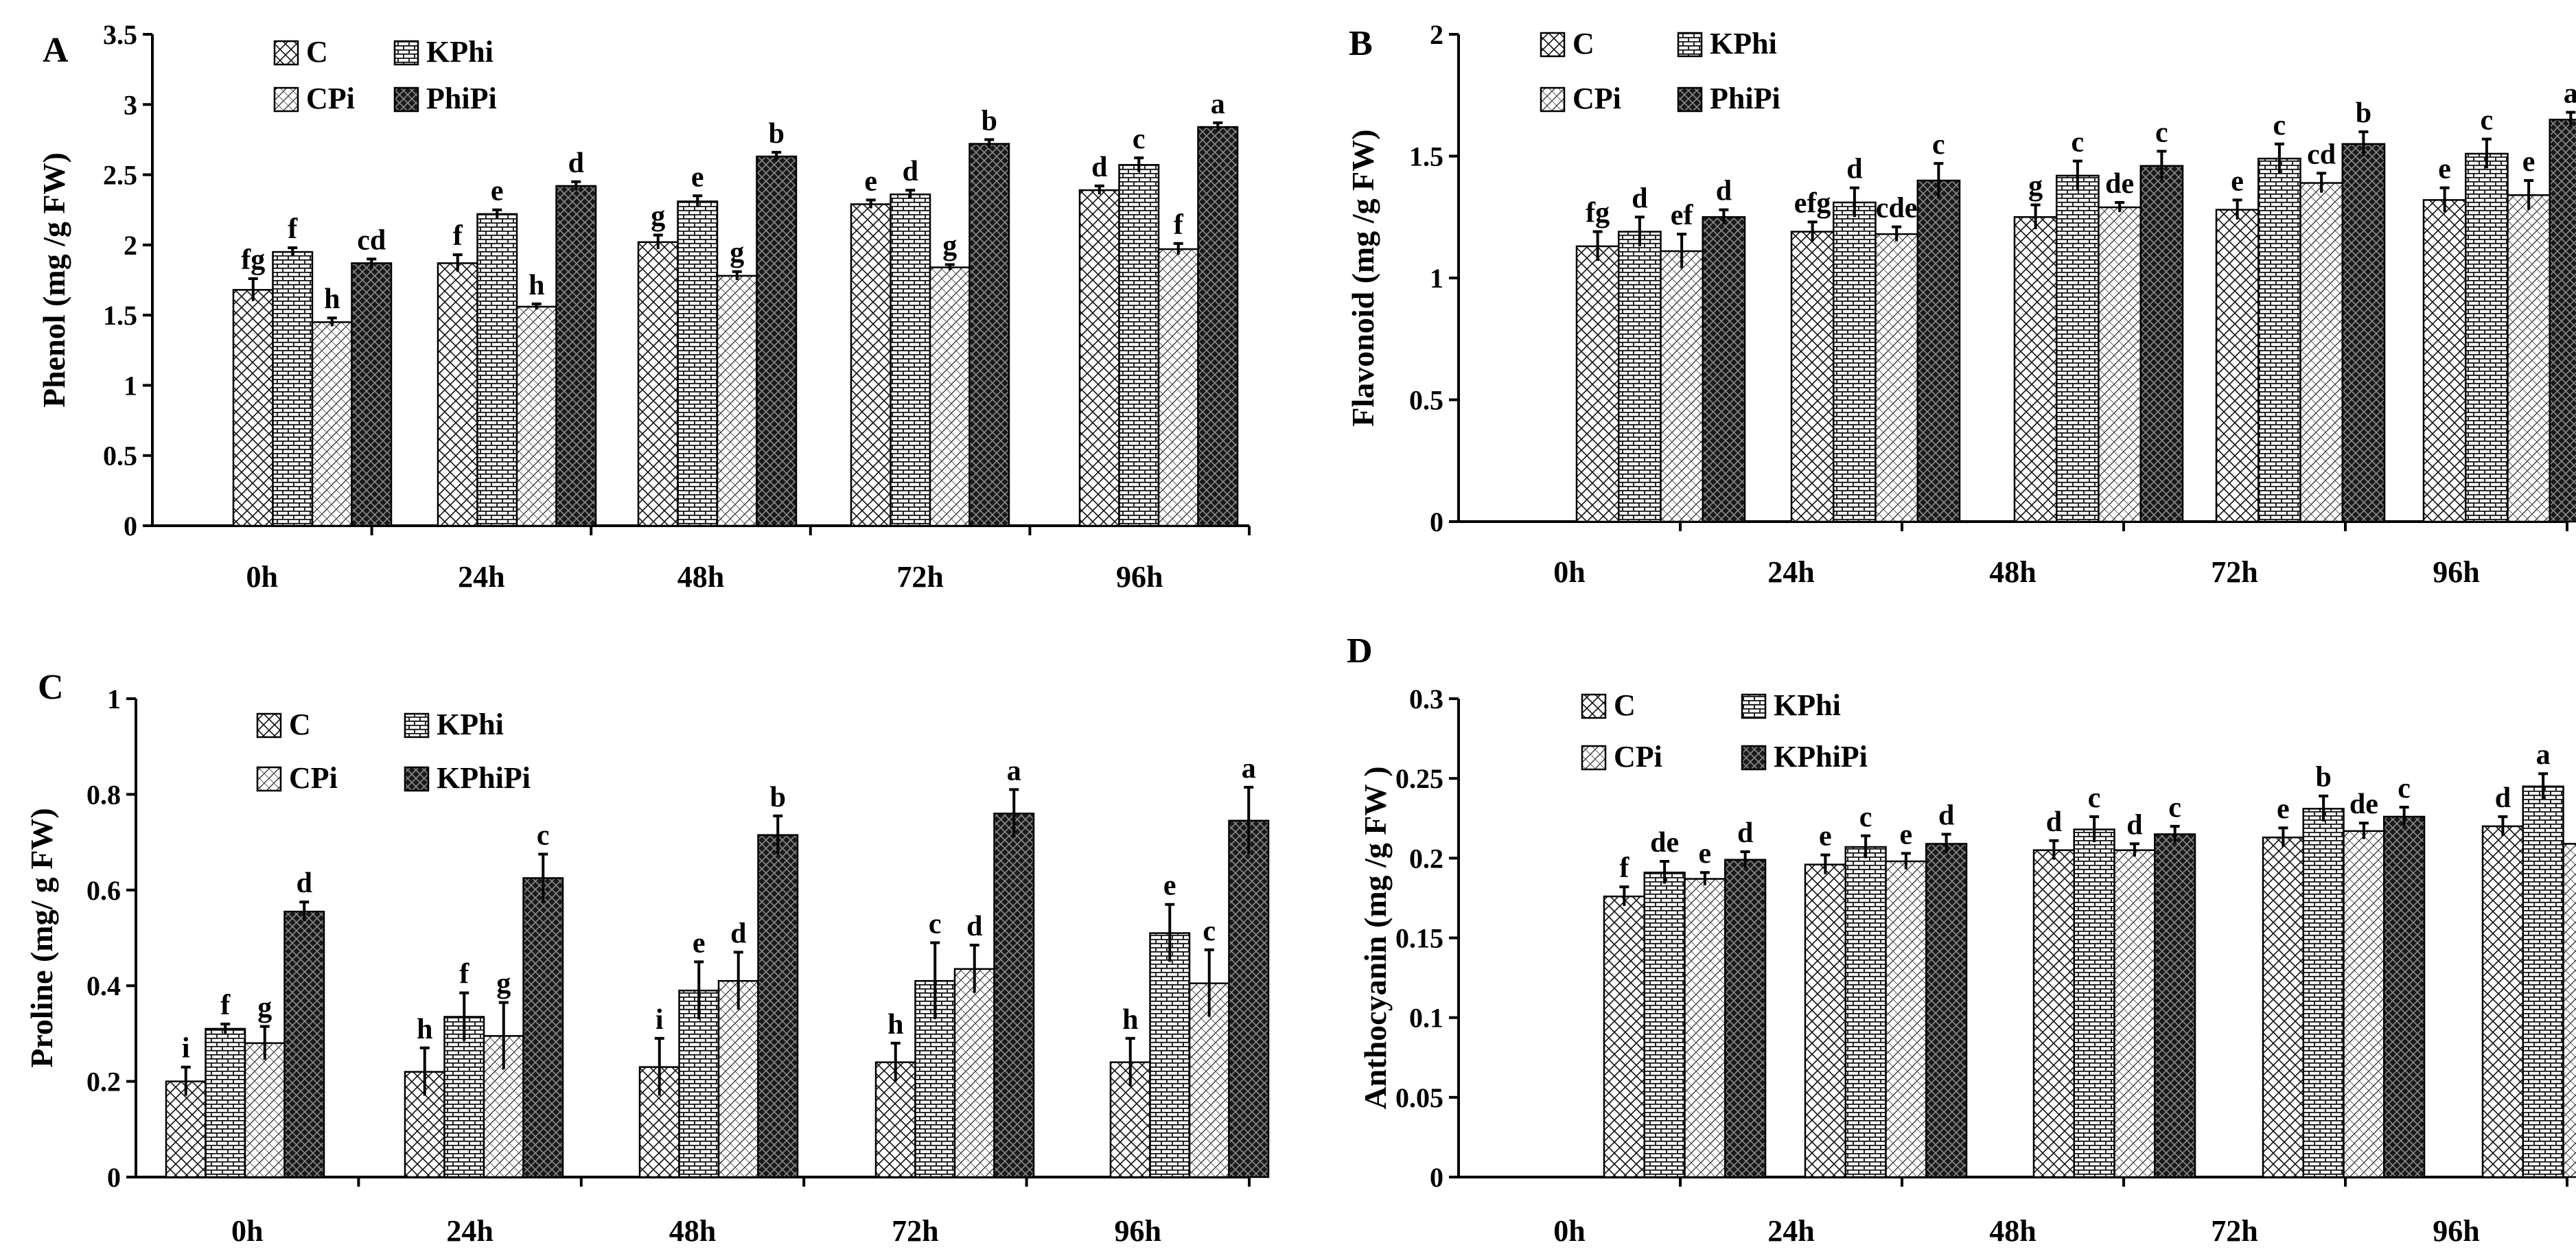 The height and width of the screenshot is (1256, 2576). I want to click on legend-label: PhiPi, so click(1745, 99).